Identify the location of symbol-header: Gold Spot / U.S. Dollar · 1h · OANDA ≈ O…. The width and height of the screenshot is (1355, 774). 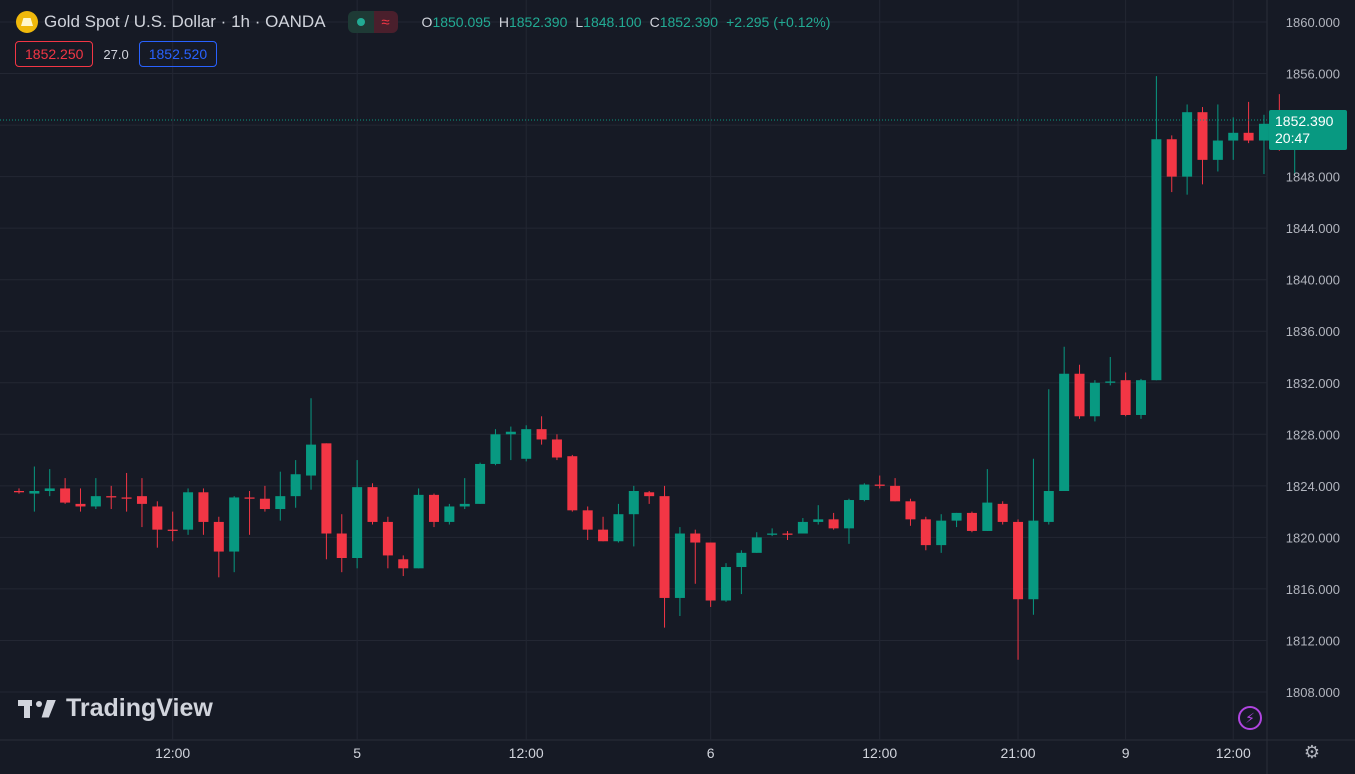
(423, 22).